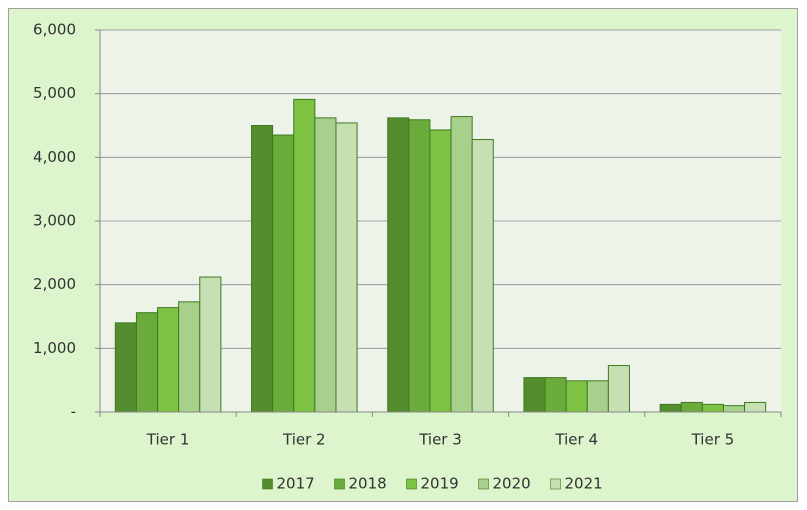 The width and height of the screenshot is (807, 510). Describe the element at coordinates (54, 348) in the screenshot. I see `y-tick-label: 1,000` at that location.